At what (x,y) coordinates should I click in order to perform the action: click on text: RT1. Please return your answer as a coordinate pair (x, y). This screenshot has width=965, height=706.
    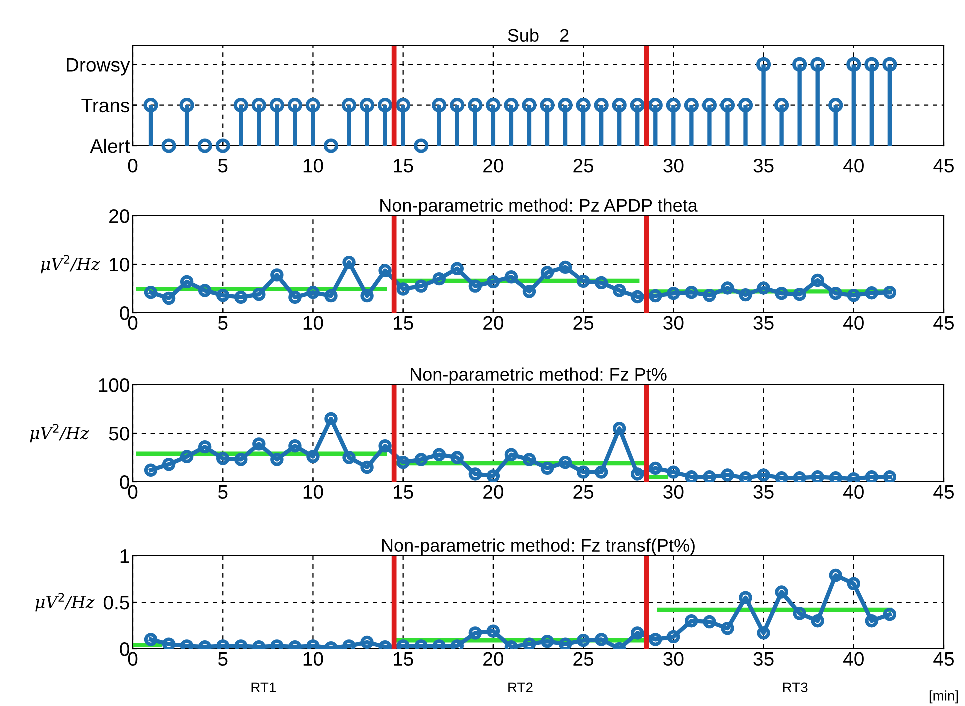
    Looking at the image, I should click on (264, 687).